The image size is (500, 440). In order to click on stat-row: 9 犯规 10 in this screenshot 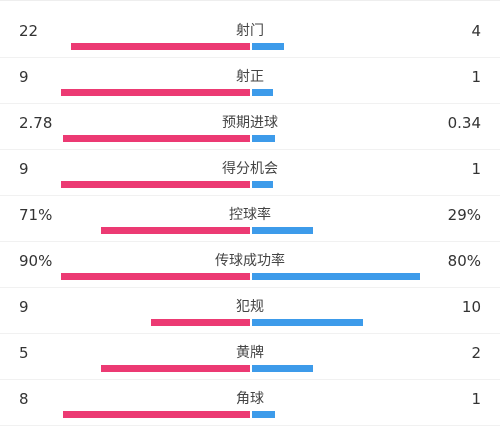, I will do `click(250, 305)`.